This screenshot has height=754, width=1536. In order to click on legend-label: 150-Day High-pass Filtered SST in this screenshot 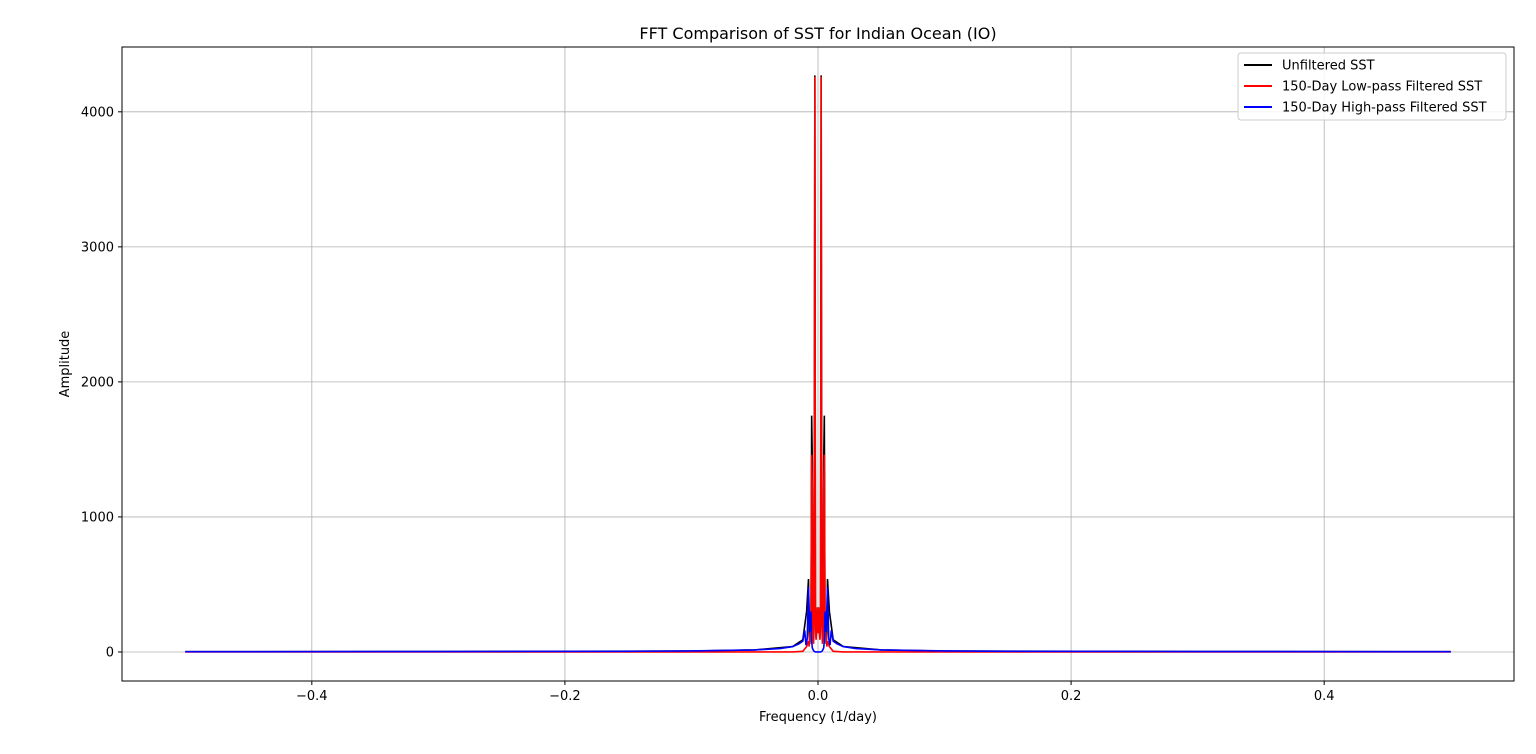, I will do `click(1384, 108)`.